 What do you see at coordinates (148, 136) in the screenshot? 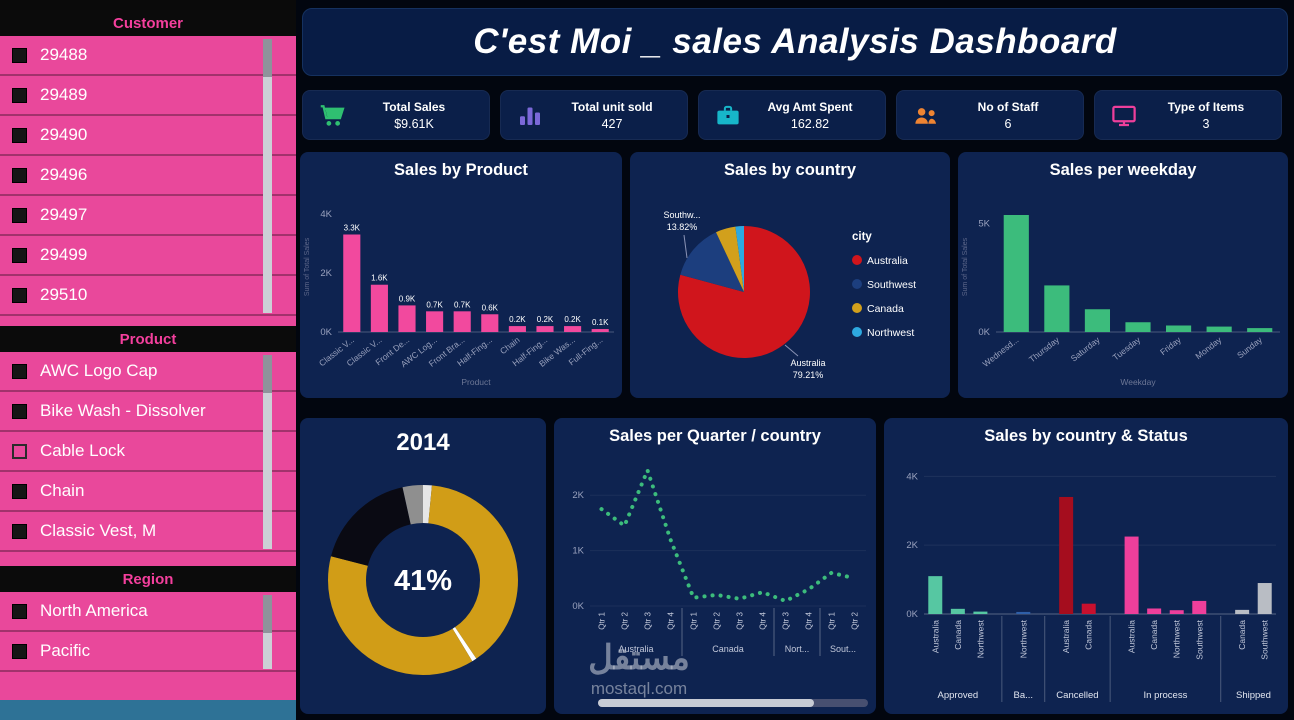
I see `customer-list-item: 29490` at bounding box center [148, 136].